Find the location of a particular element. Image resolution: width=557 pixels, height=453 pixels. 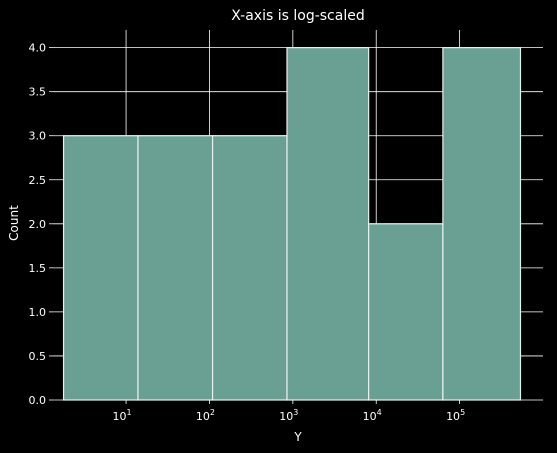

x-tick-label: 10³ is located at coordinates (288, 415).